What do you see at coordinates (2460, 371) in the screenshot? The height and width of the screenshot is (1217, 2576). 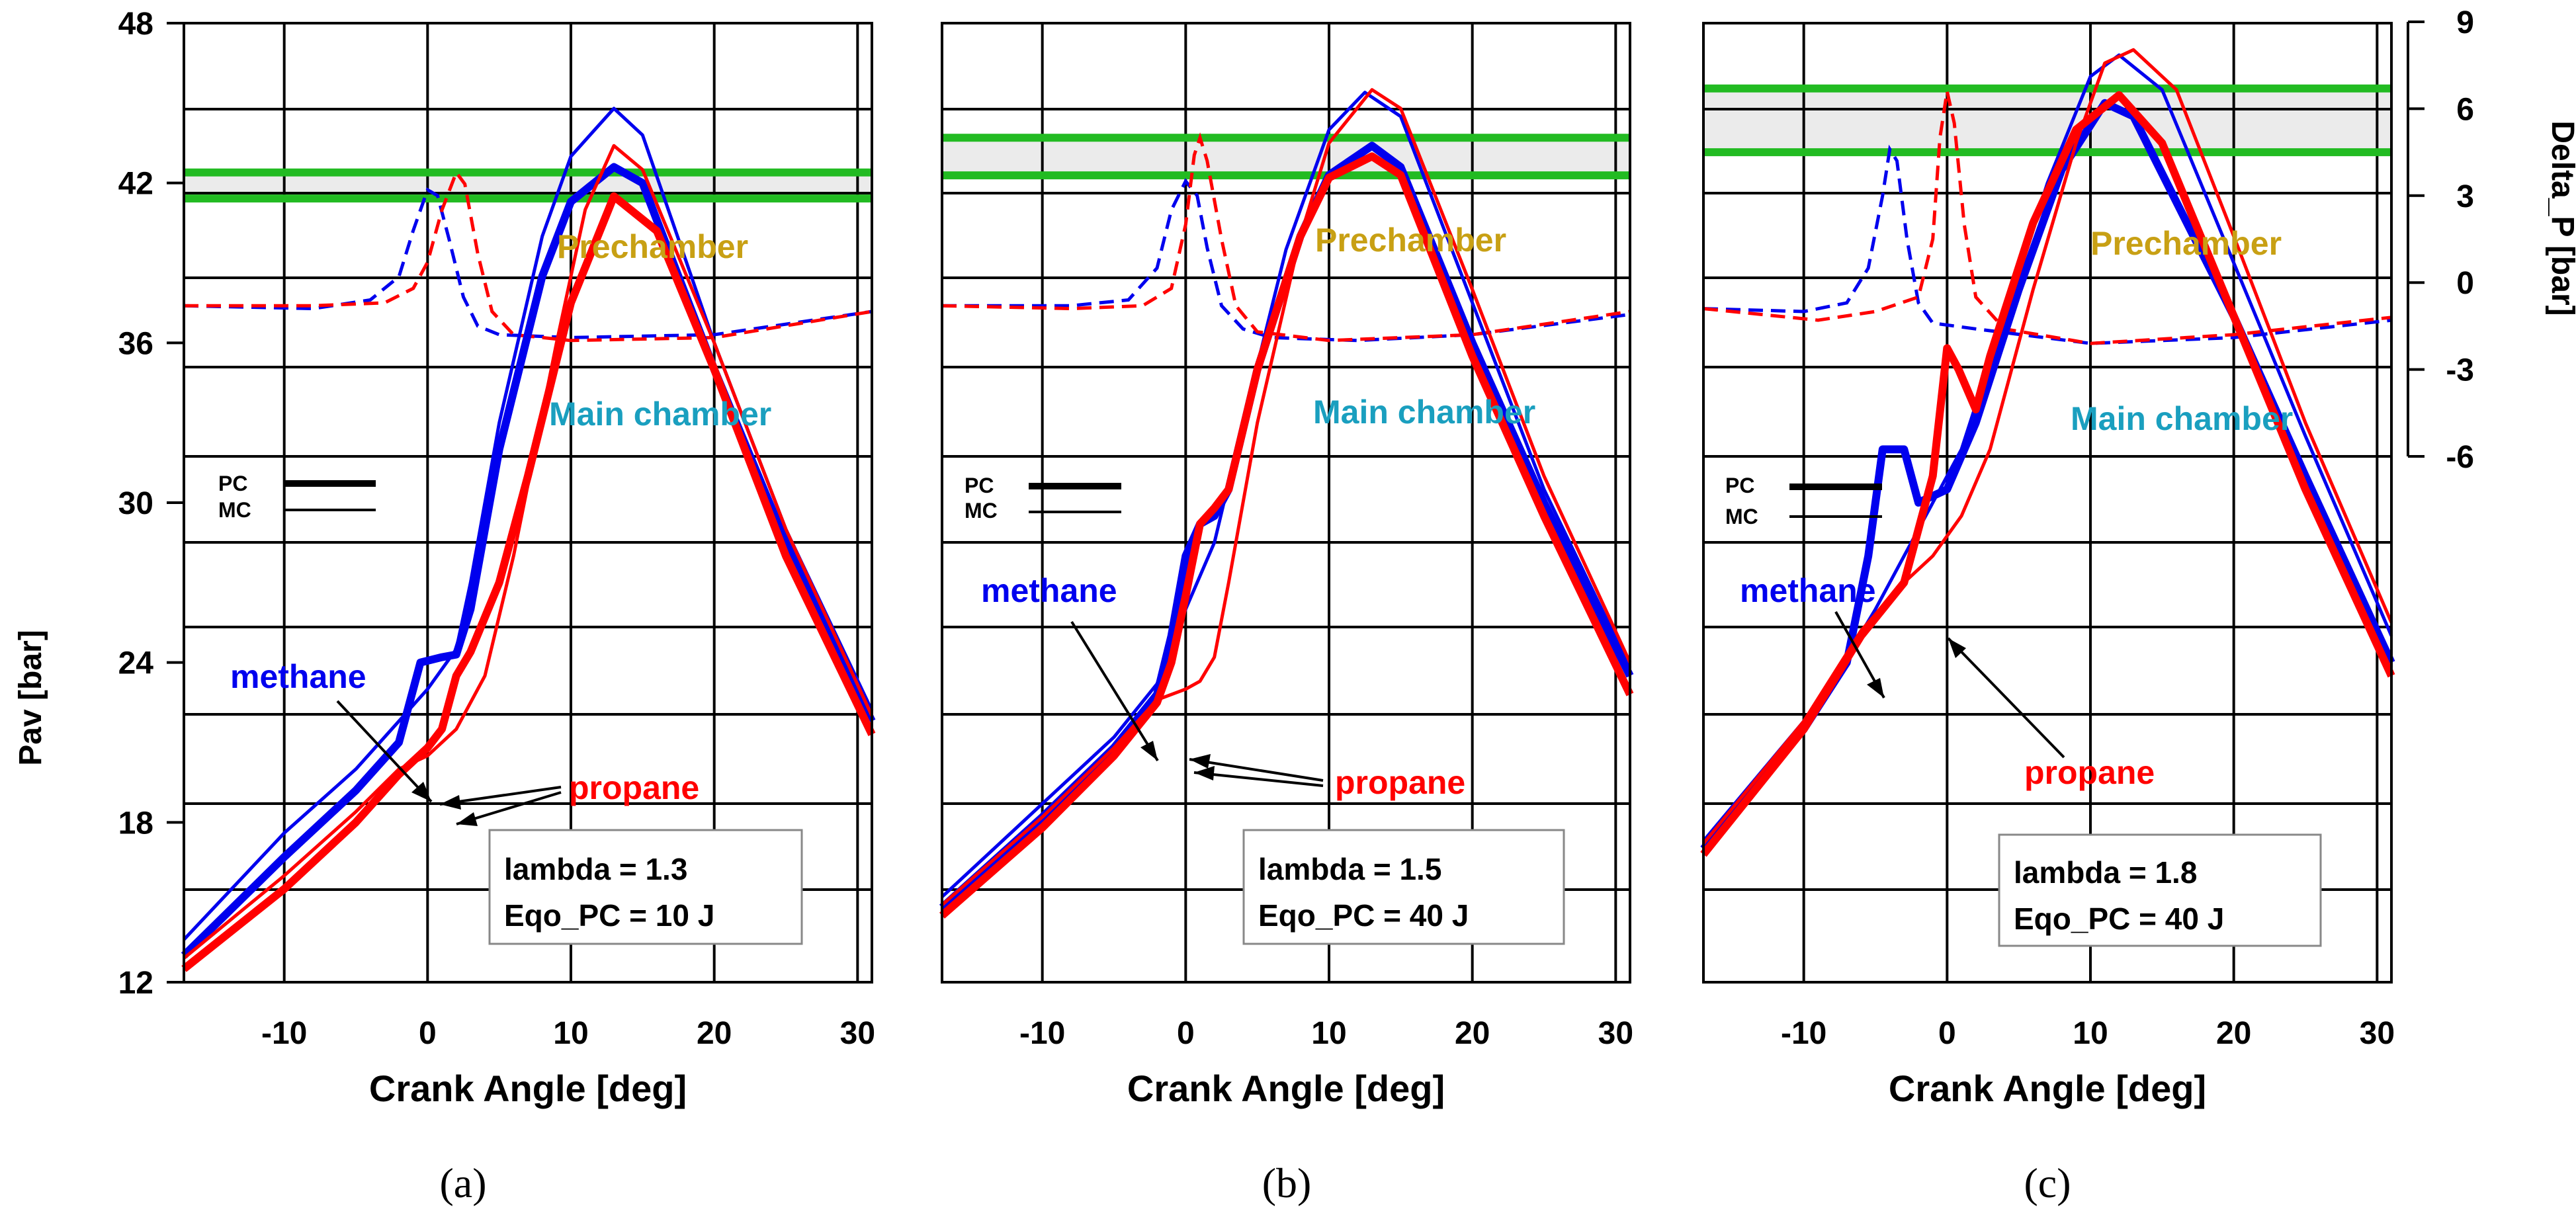 I see `right-y-tick-label: -3` at bounding box center [2460, 371].